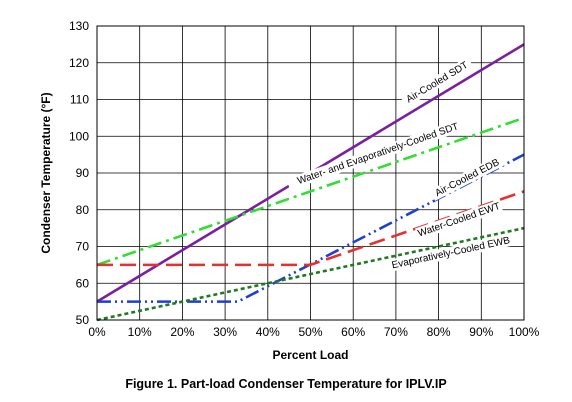  Describe the element at coordinates (79, 100) in the screenshot. I see `y-tick-label: 110` at that location.